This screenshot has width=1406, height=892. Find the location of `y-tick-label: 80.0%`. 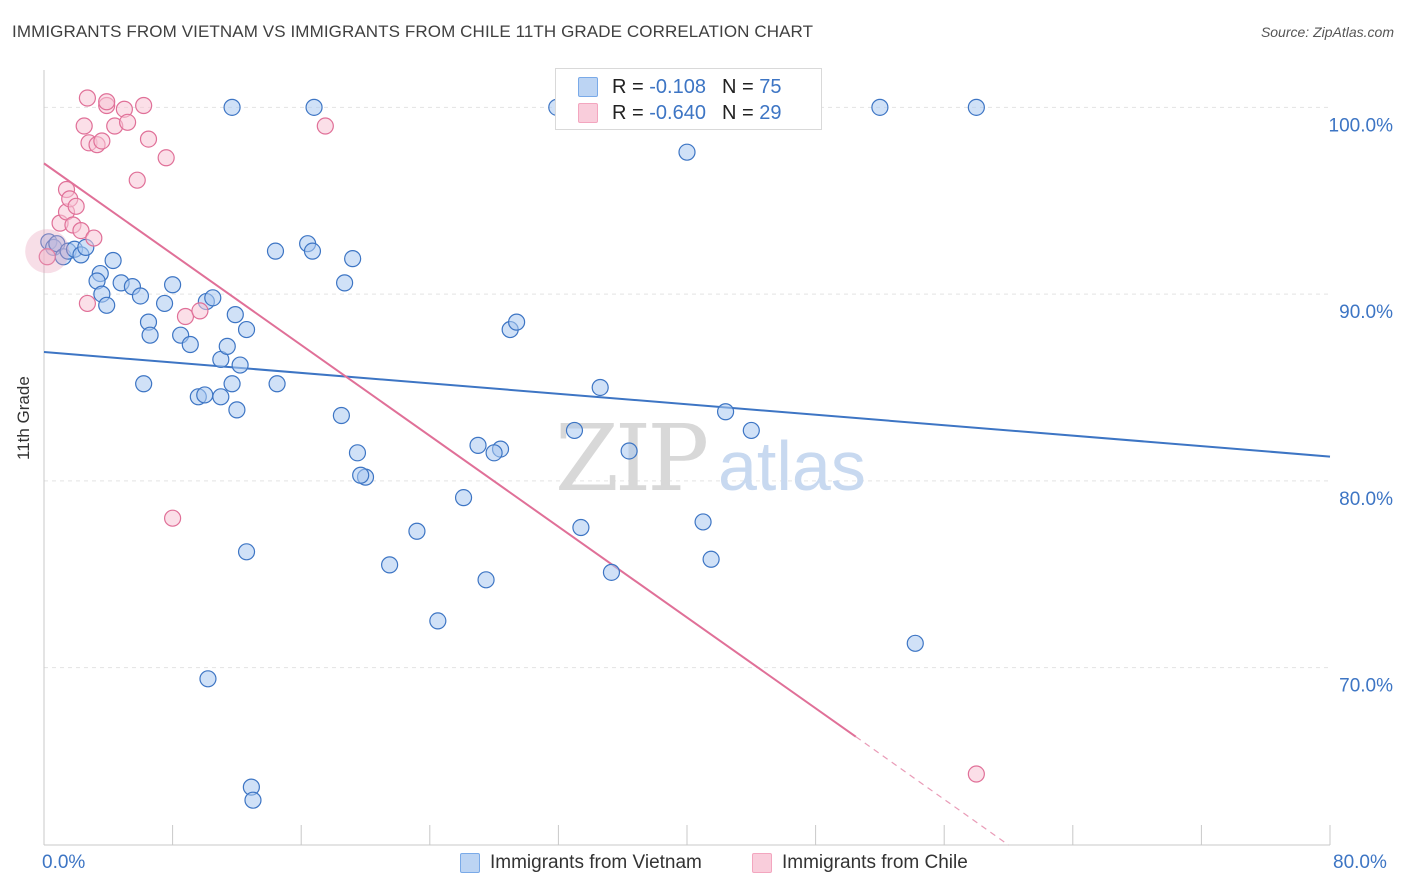

y-tick-label: 80.0% is located at coordinates (1366, 499).